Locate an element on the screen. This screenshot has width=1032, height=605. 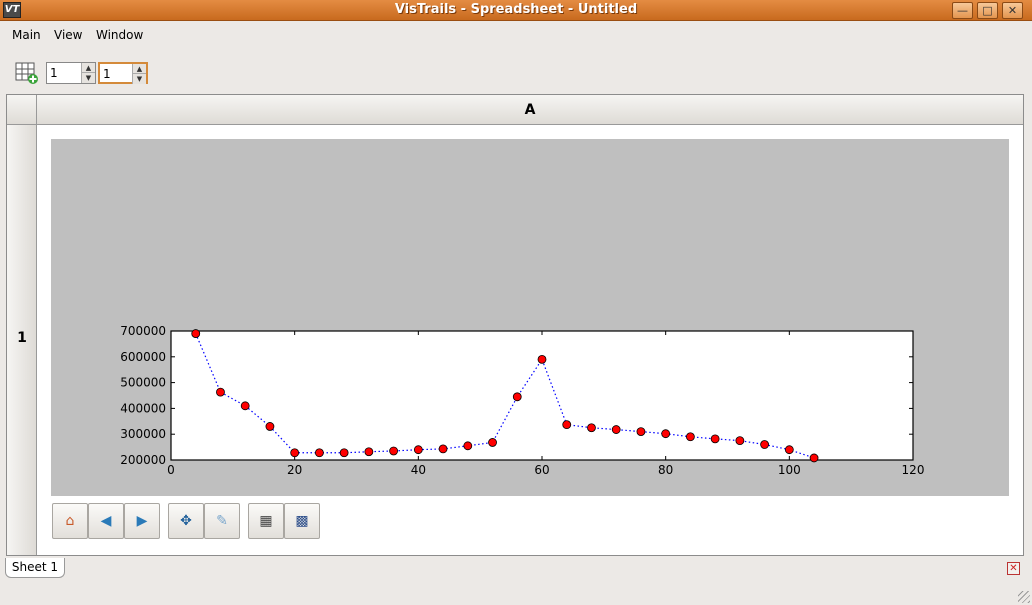
forward-button: ▶ is located at coordinates (142, 521).